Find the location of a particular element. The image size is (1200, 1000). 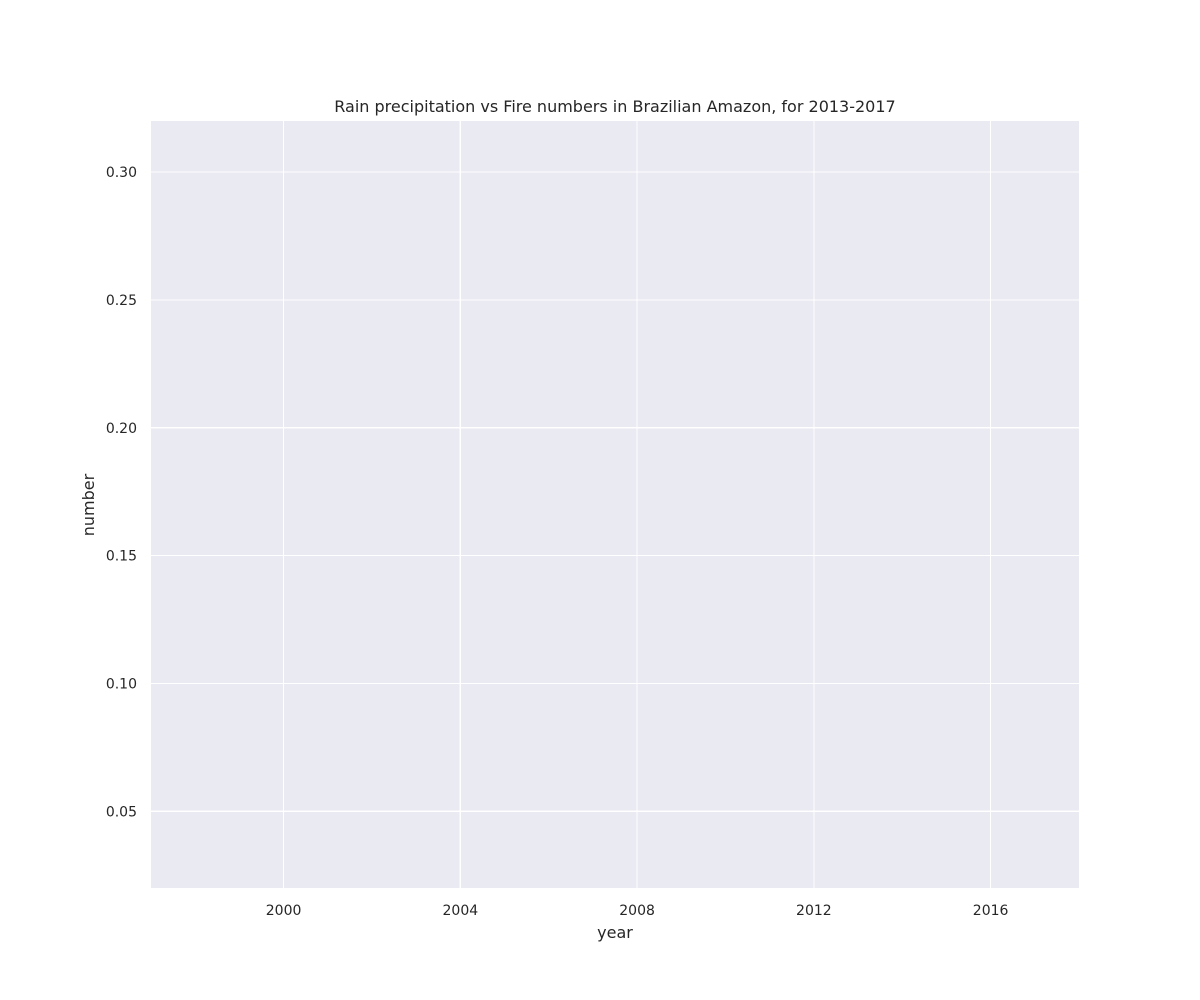

y-tick-label: 0.05 is located at coordinates (121, 812).